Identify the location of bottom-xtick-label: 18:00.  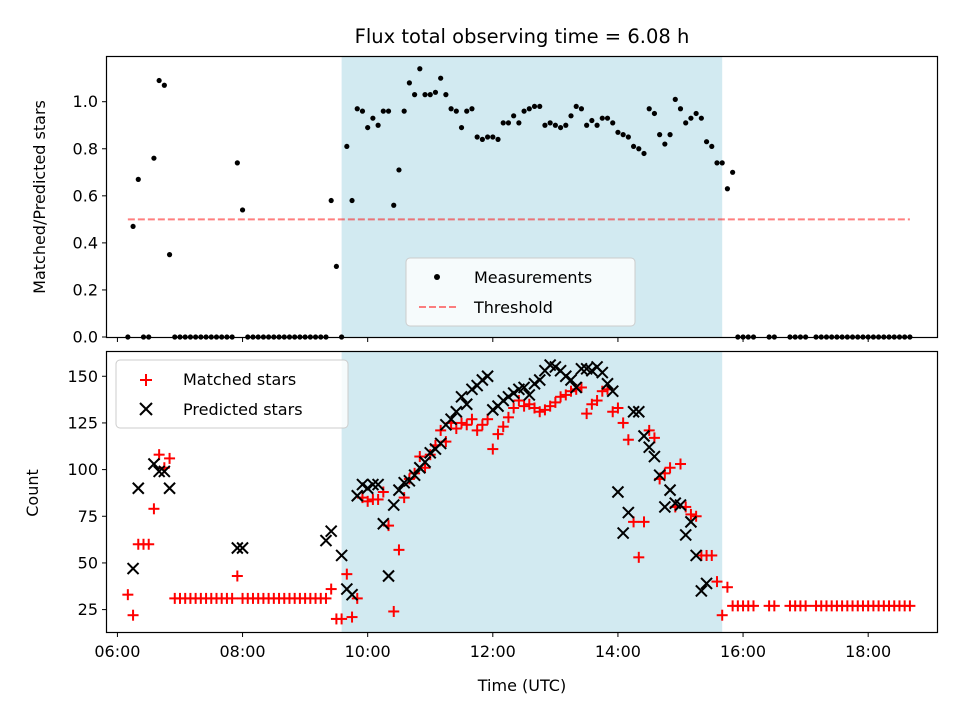
(868, 651).